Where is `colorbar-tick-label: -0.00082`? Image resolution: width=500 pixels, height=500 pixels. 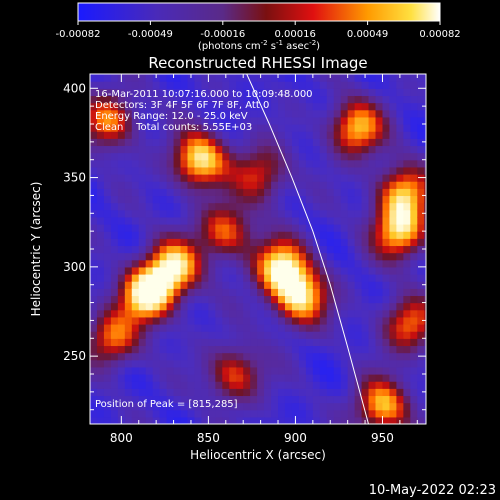 colorbar-tick-label: -0.00082 is located at coordinates (78, 34).